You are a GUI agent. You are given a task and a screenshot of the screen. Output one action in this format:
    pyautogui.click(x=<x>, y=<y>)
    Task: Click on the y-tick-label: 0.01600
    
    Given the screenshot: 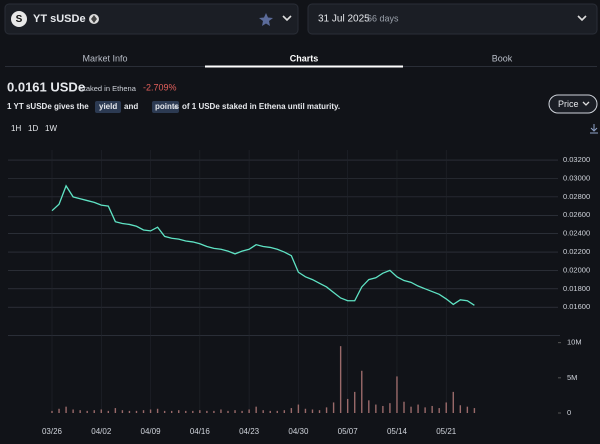 What is the action you would take?
    pyautogui.click(x=576, y=306)
    